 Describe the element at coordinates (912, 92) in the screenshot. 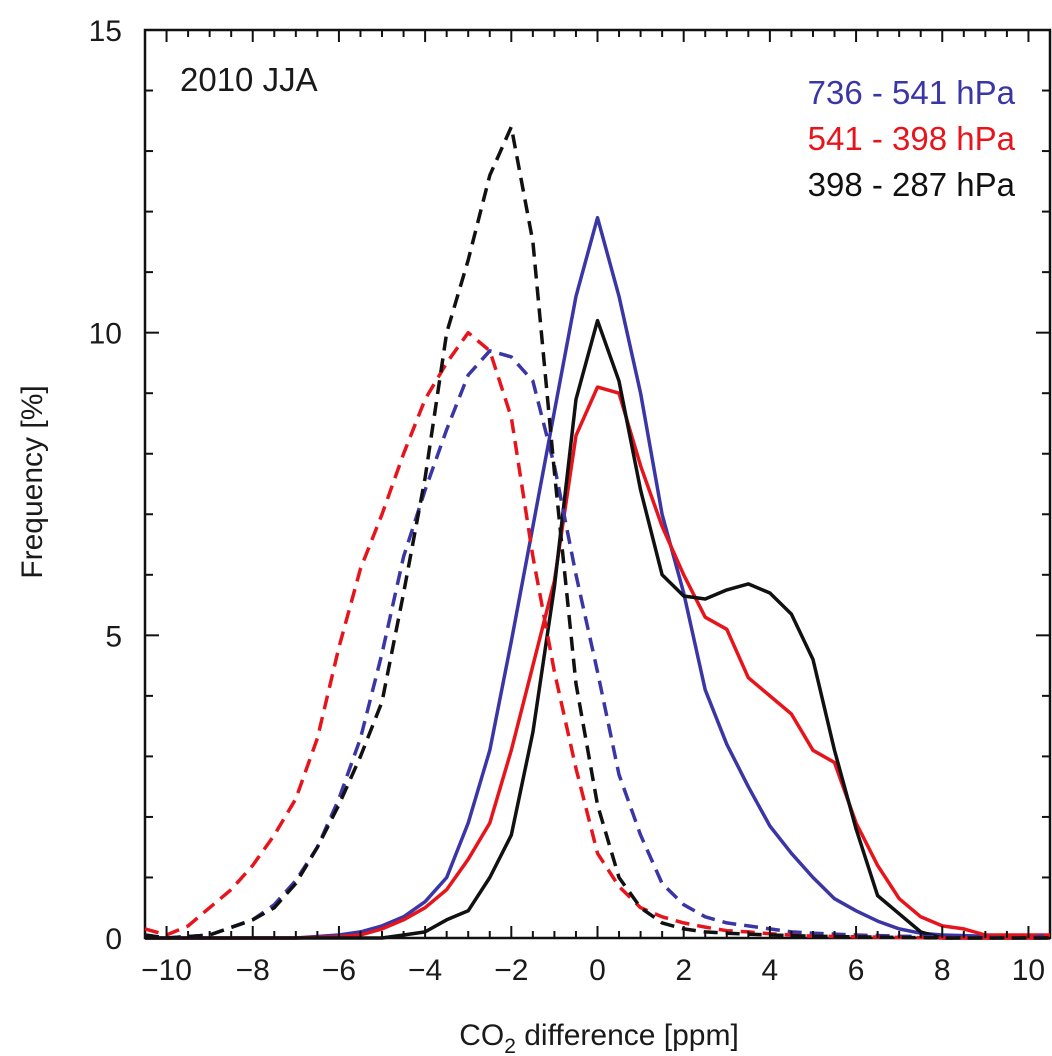

I see `legend-entry: 736 - 541 hPa` at that location.